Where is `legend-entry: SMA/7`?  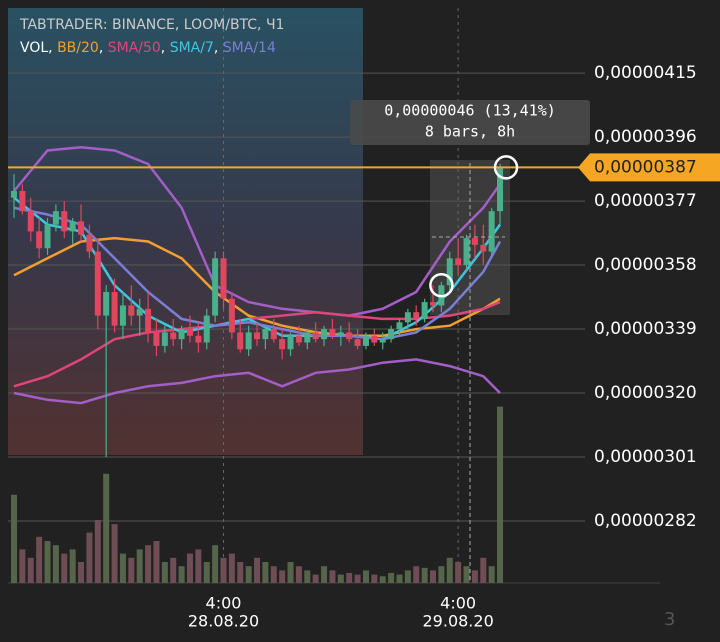
legend-entry: SMA/7 is located at coordinates (192, 48).